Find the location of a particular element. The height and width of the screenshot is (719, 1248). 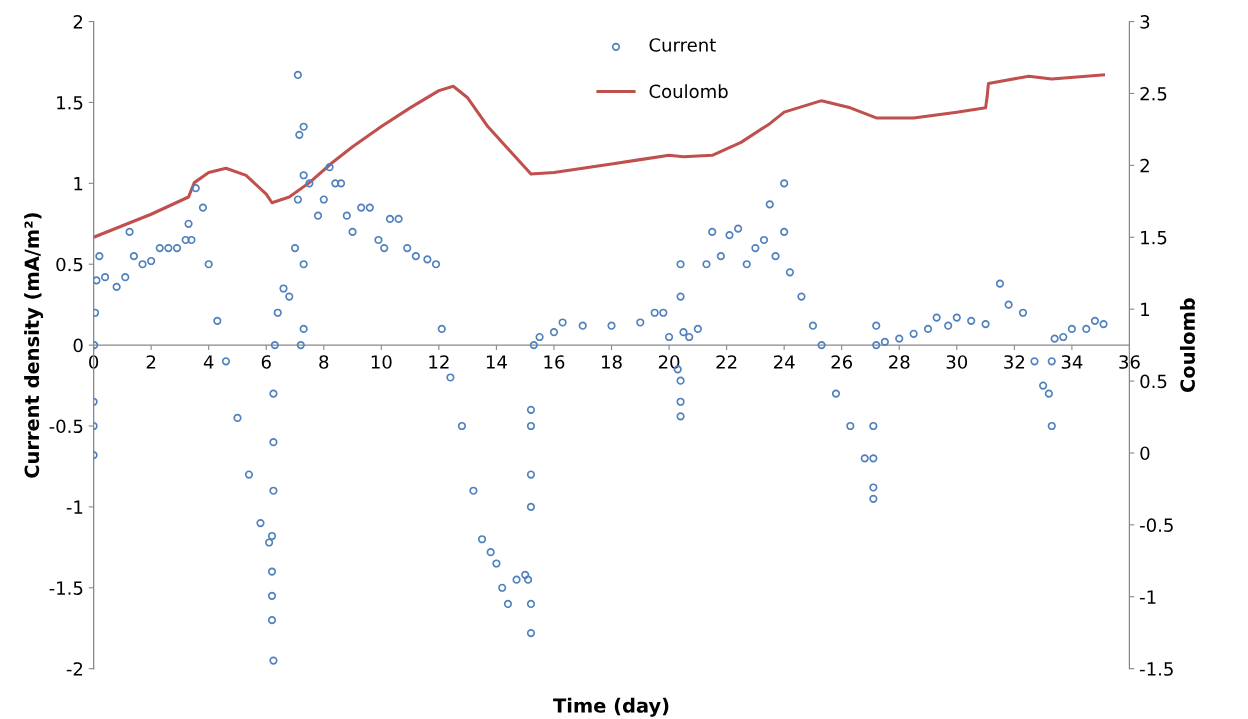

y2-tick-label: 2 is located at coordinates (1144, 165).